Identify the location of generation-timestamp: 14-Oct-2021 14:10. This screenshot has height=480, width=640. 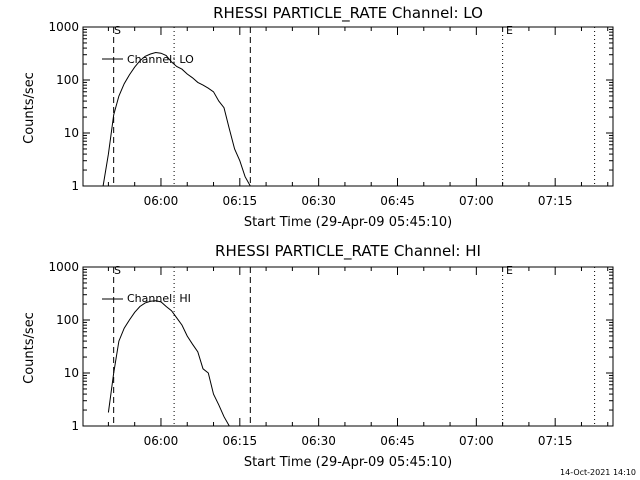
(598, 472).